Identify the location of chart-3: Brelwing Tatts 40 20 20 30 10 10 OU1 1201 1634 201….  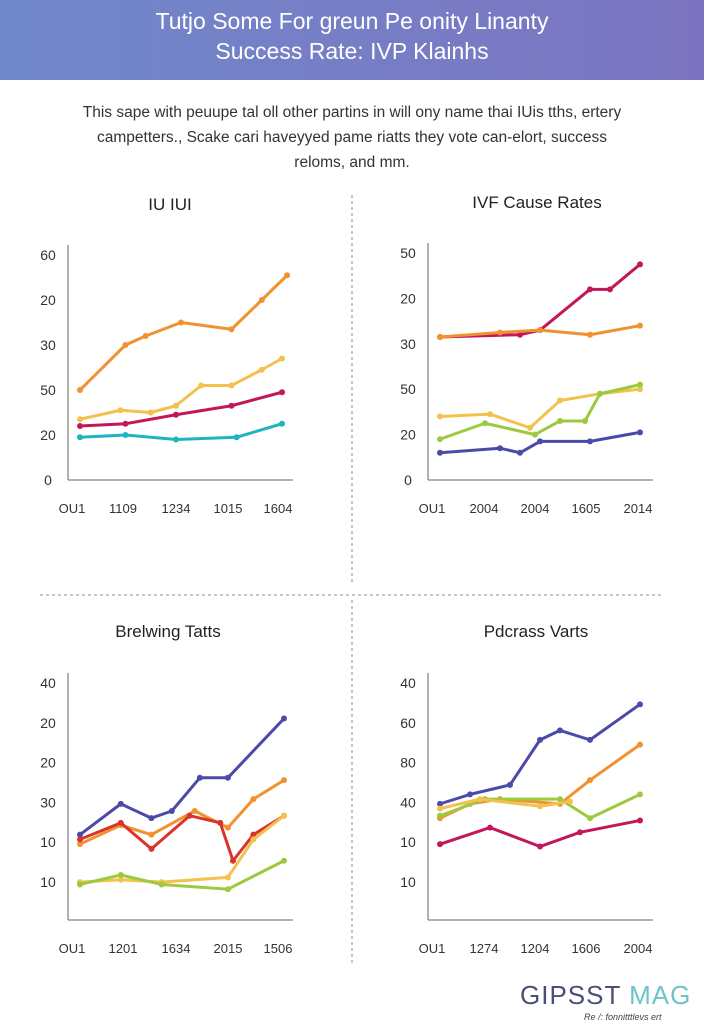
(166, 789).